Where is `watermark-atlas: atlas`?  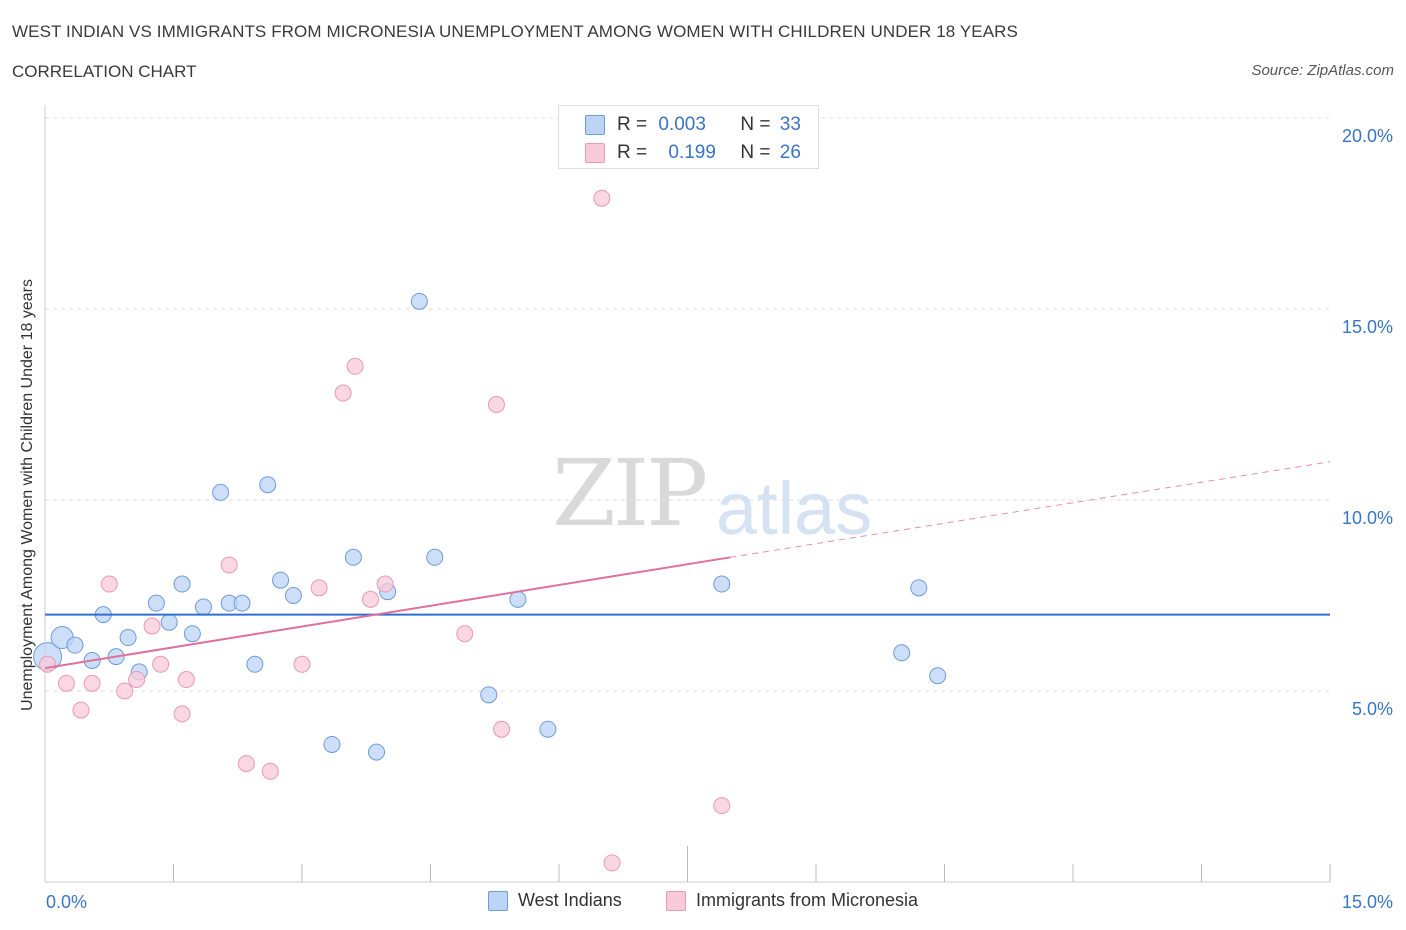
watermark-atlas: atlas is located at coordinates (794, 508).